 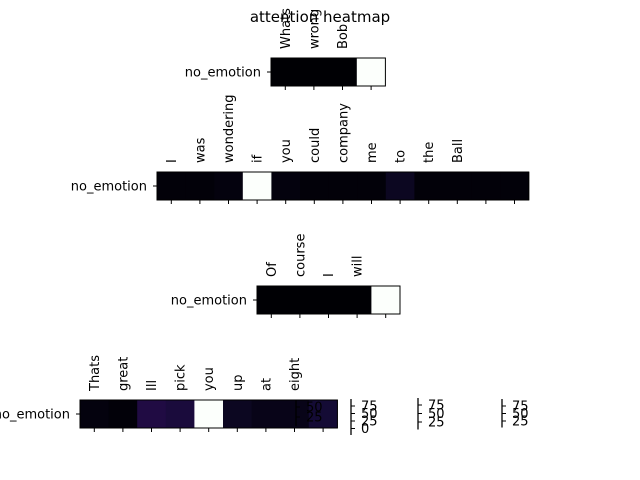 What do you see at coordinates (315, 145) in the screenshot?
I see `x-tick-label: could` at bounding box center [315, 145].